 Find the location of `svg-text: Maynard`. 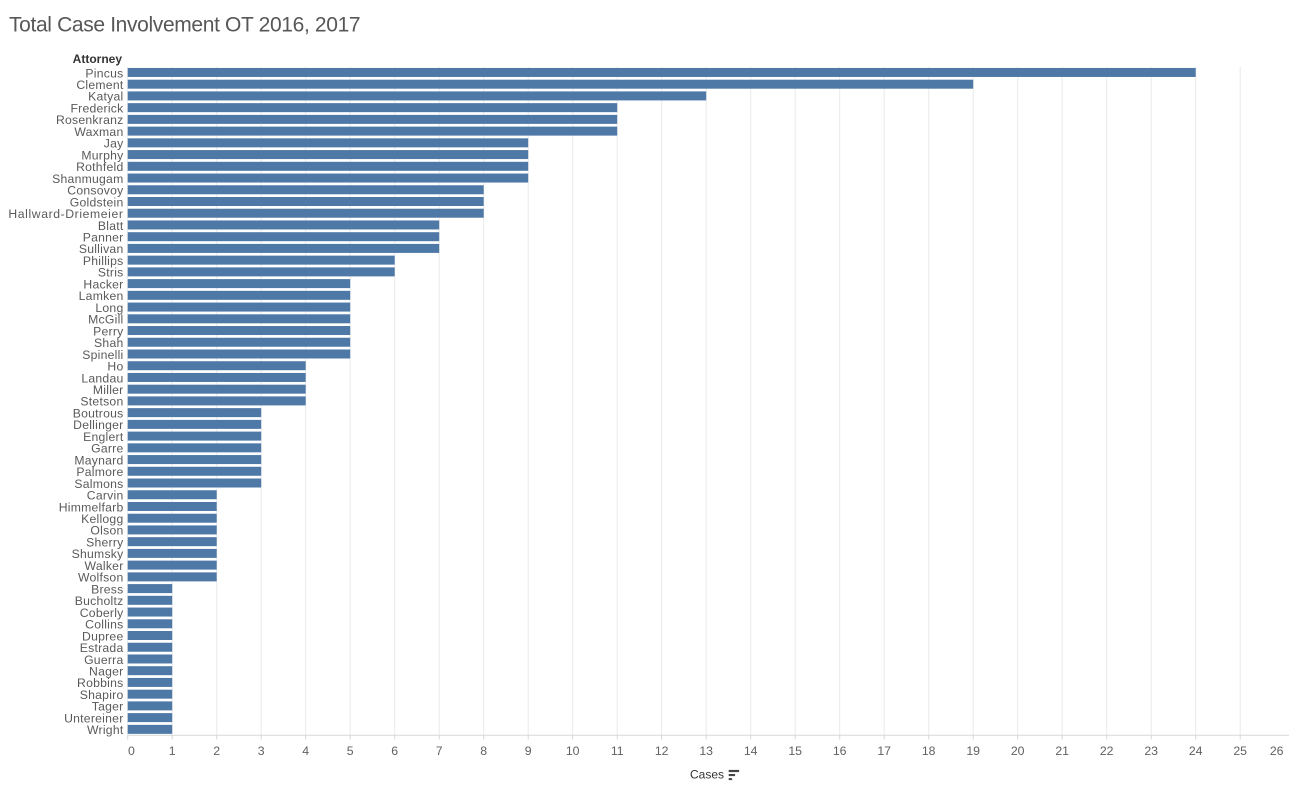

svg-text: Maynard is located at coordinates (98, 460).